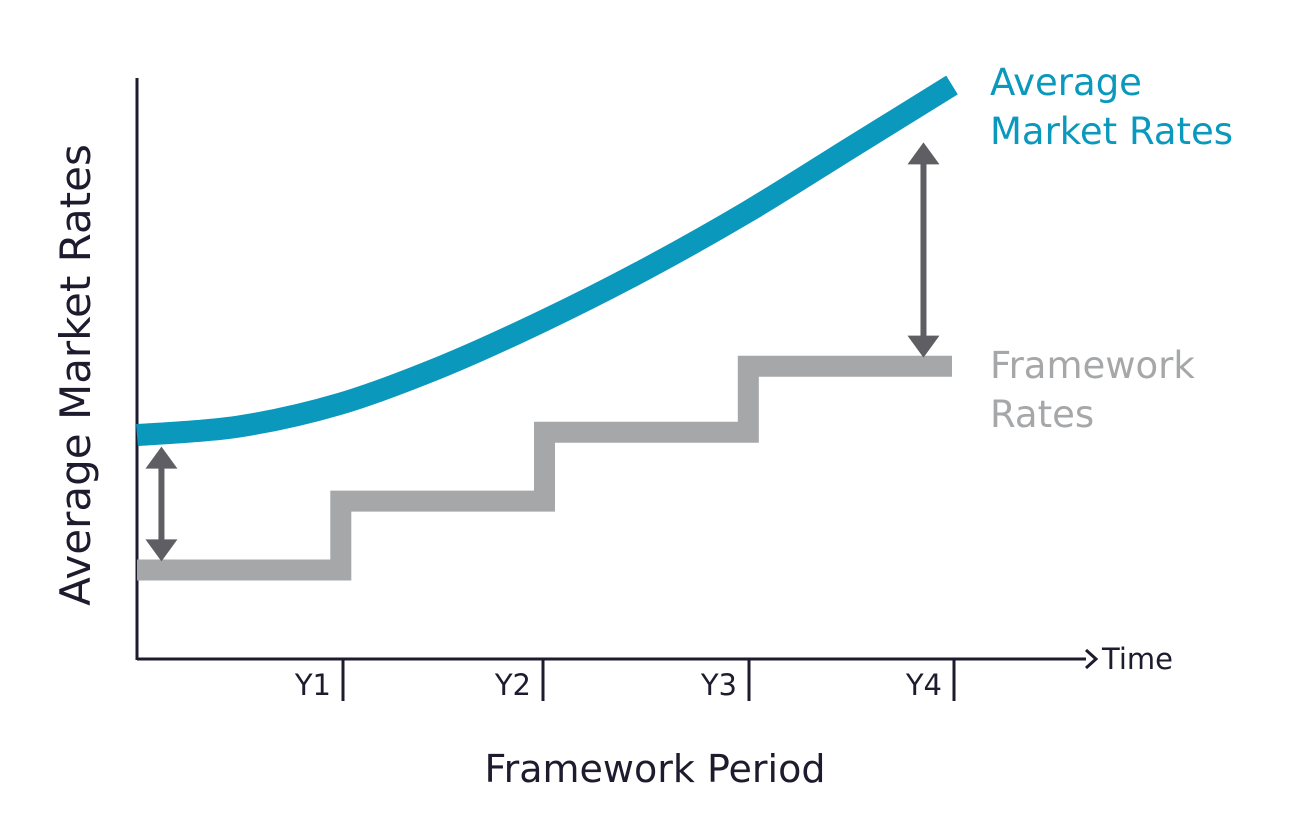 This screenshot has height=835, width=1300. I want to click on series-label-framework-rates-line-2: Rates, so click(1042, 414).